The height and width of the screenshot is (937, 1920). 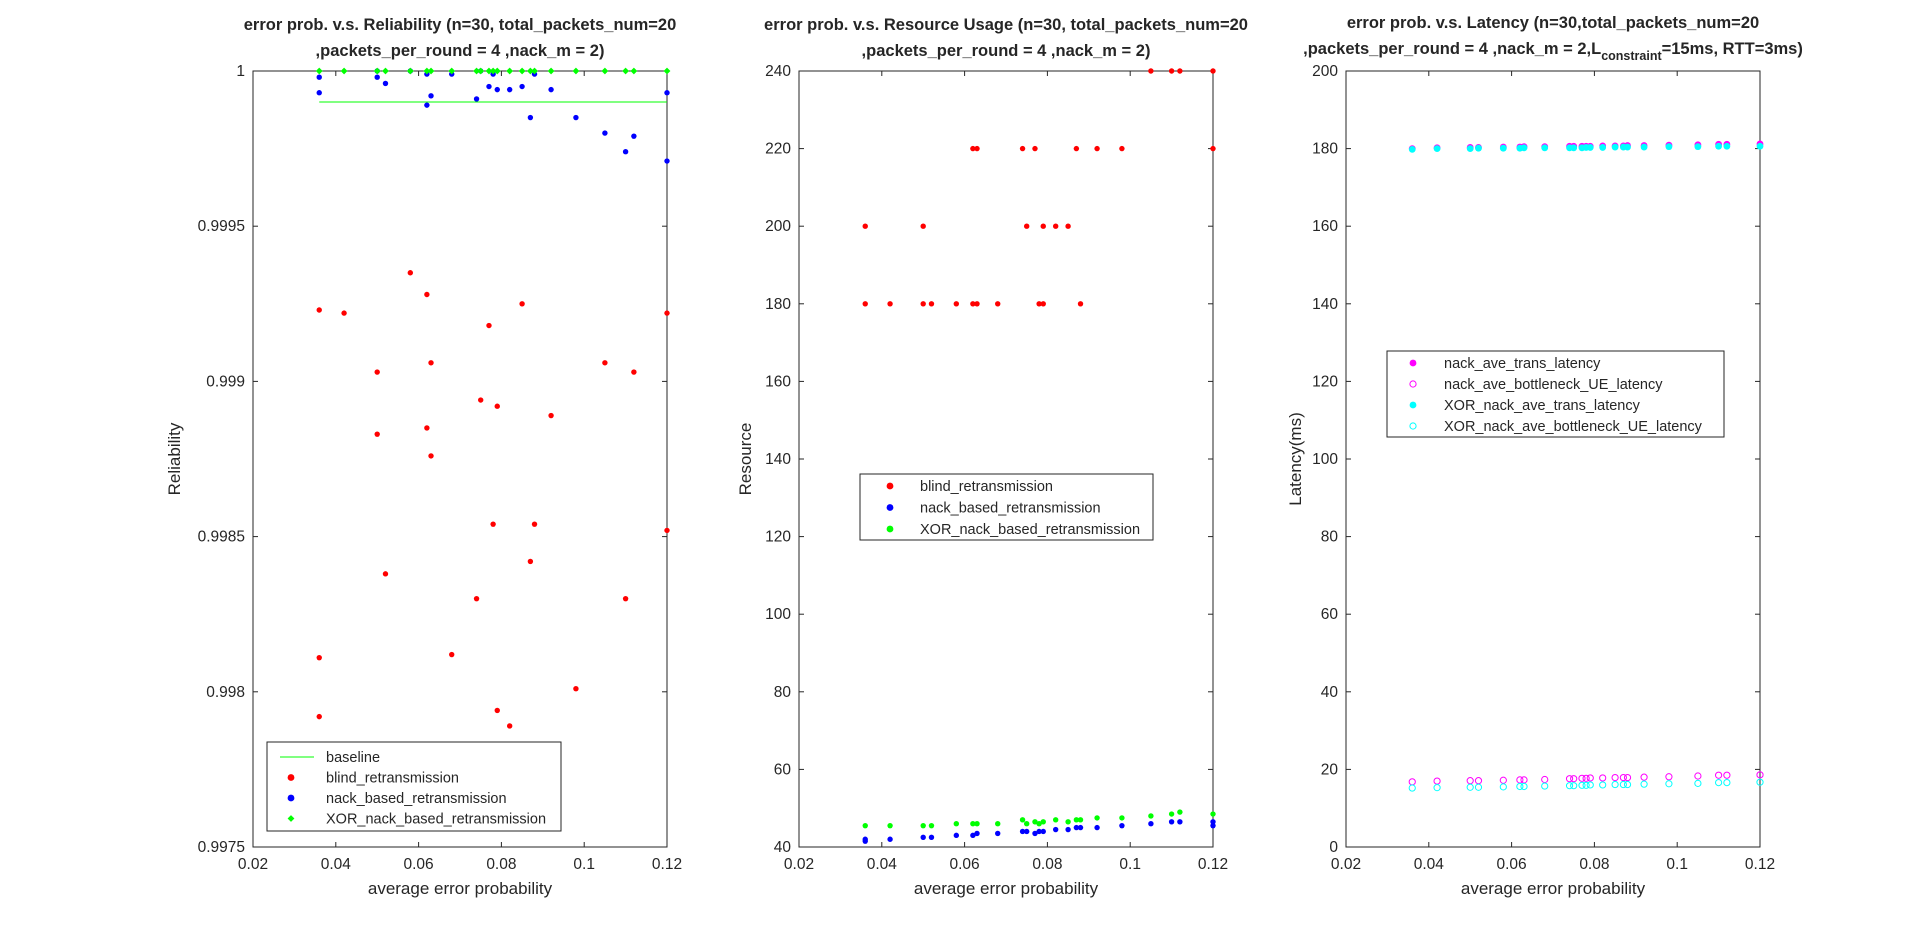 What do you see at coordinates (1553, 385) in the screenshot?
I see `legend-entry-label: nack_ave_bottleneck_UE_latency` at bounding box center [1553, 385].